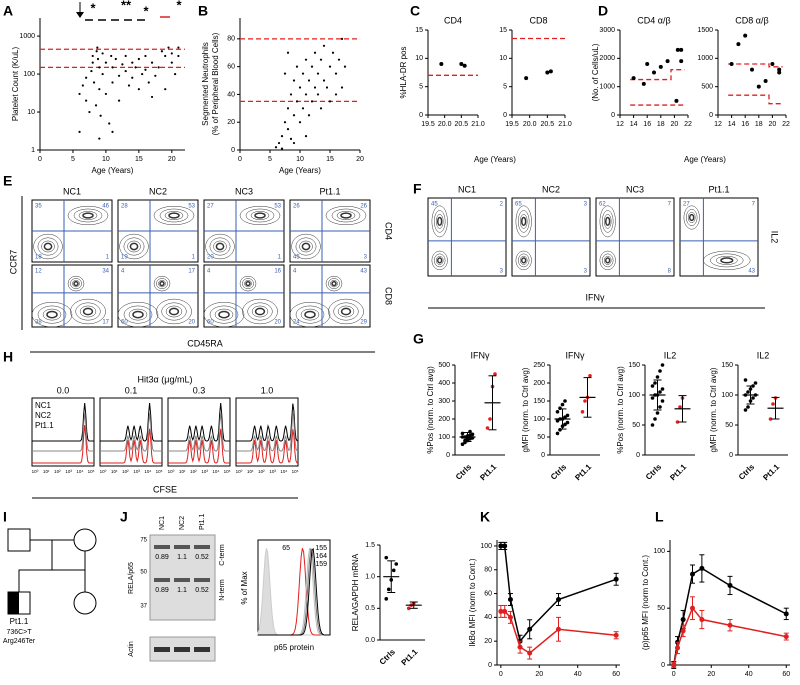 This screenshot has width=800, height=685. What do you see at coordinates (330, 296) in the screenshot?
I see `flow-plot` at bounding box center [330, 296].